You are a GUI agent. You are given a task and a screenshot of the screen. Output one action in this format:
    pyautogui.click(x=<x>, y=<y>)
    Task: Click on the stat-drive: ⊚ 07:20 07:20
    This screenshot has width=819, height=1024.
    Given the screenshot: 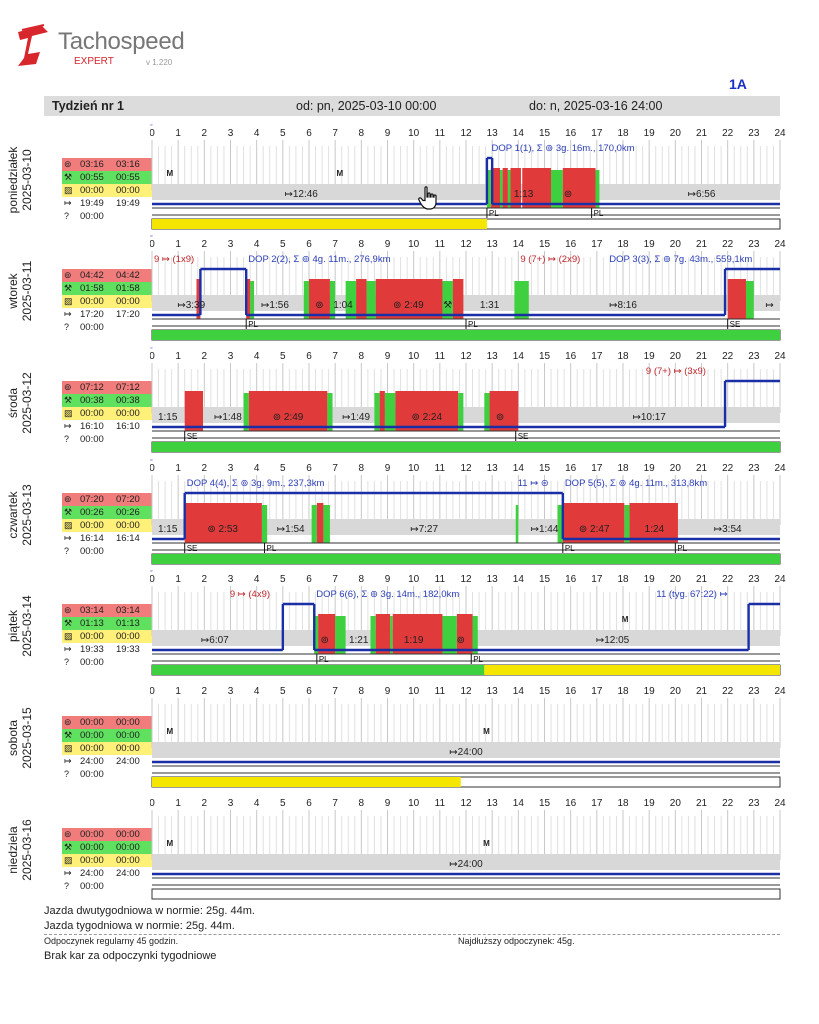 What is the action you would take?
    pyautogui.click(x=107, y=499)
    